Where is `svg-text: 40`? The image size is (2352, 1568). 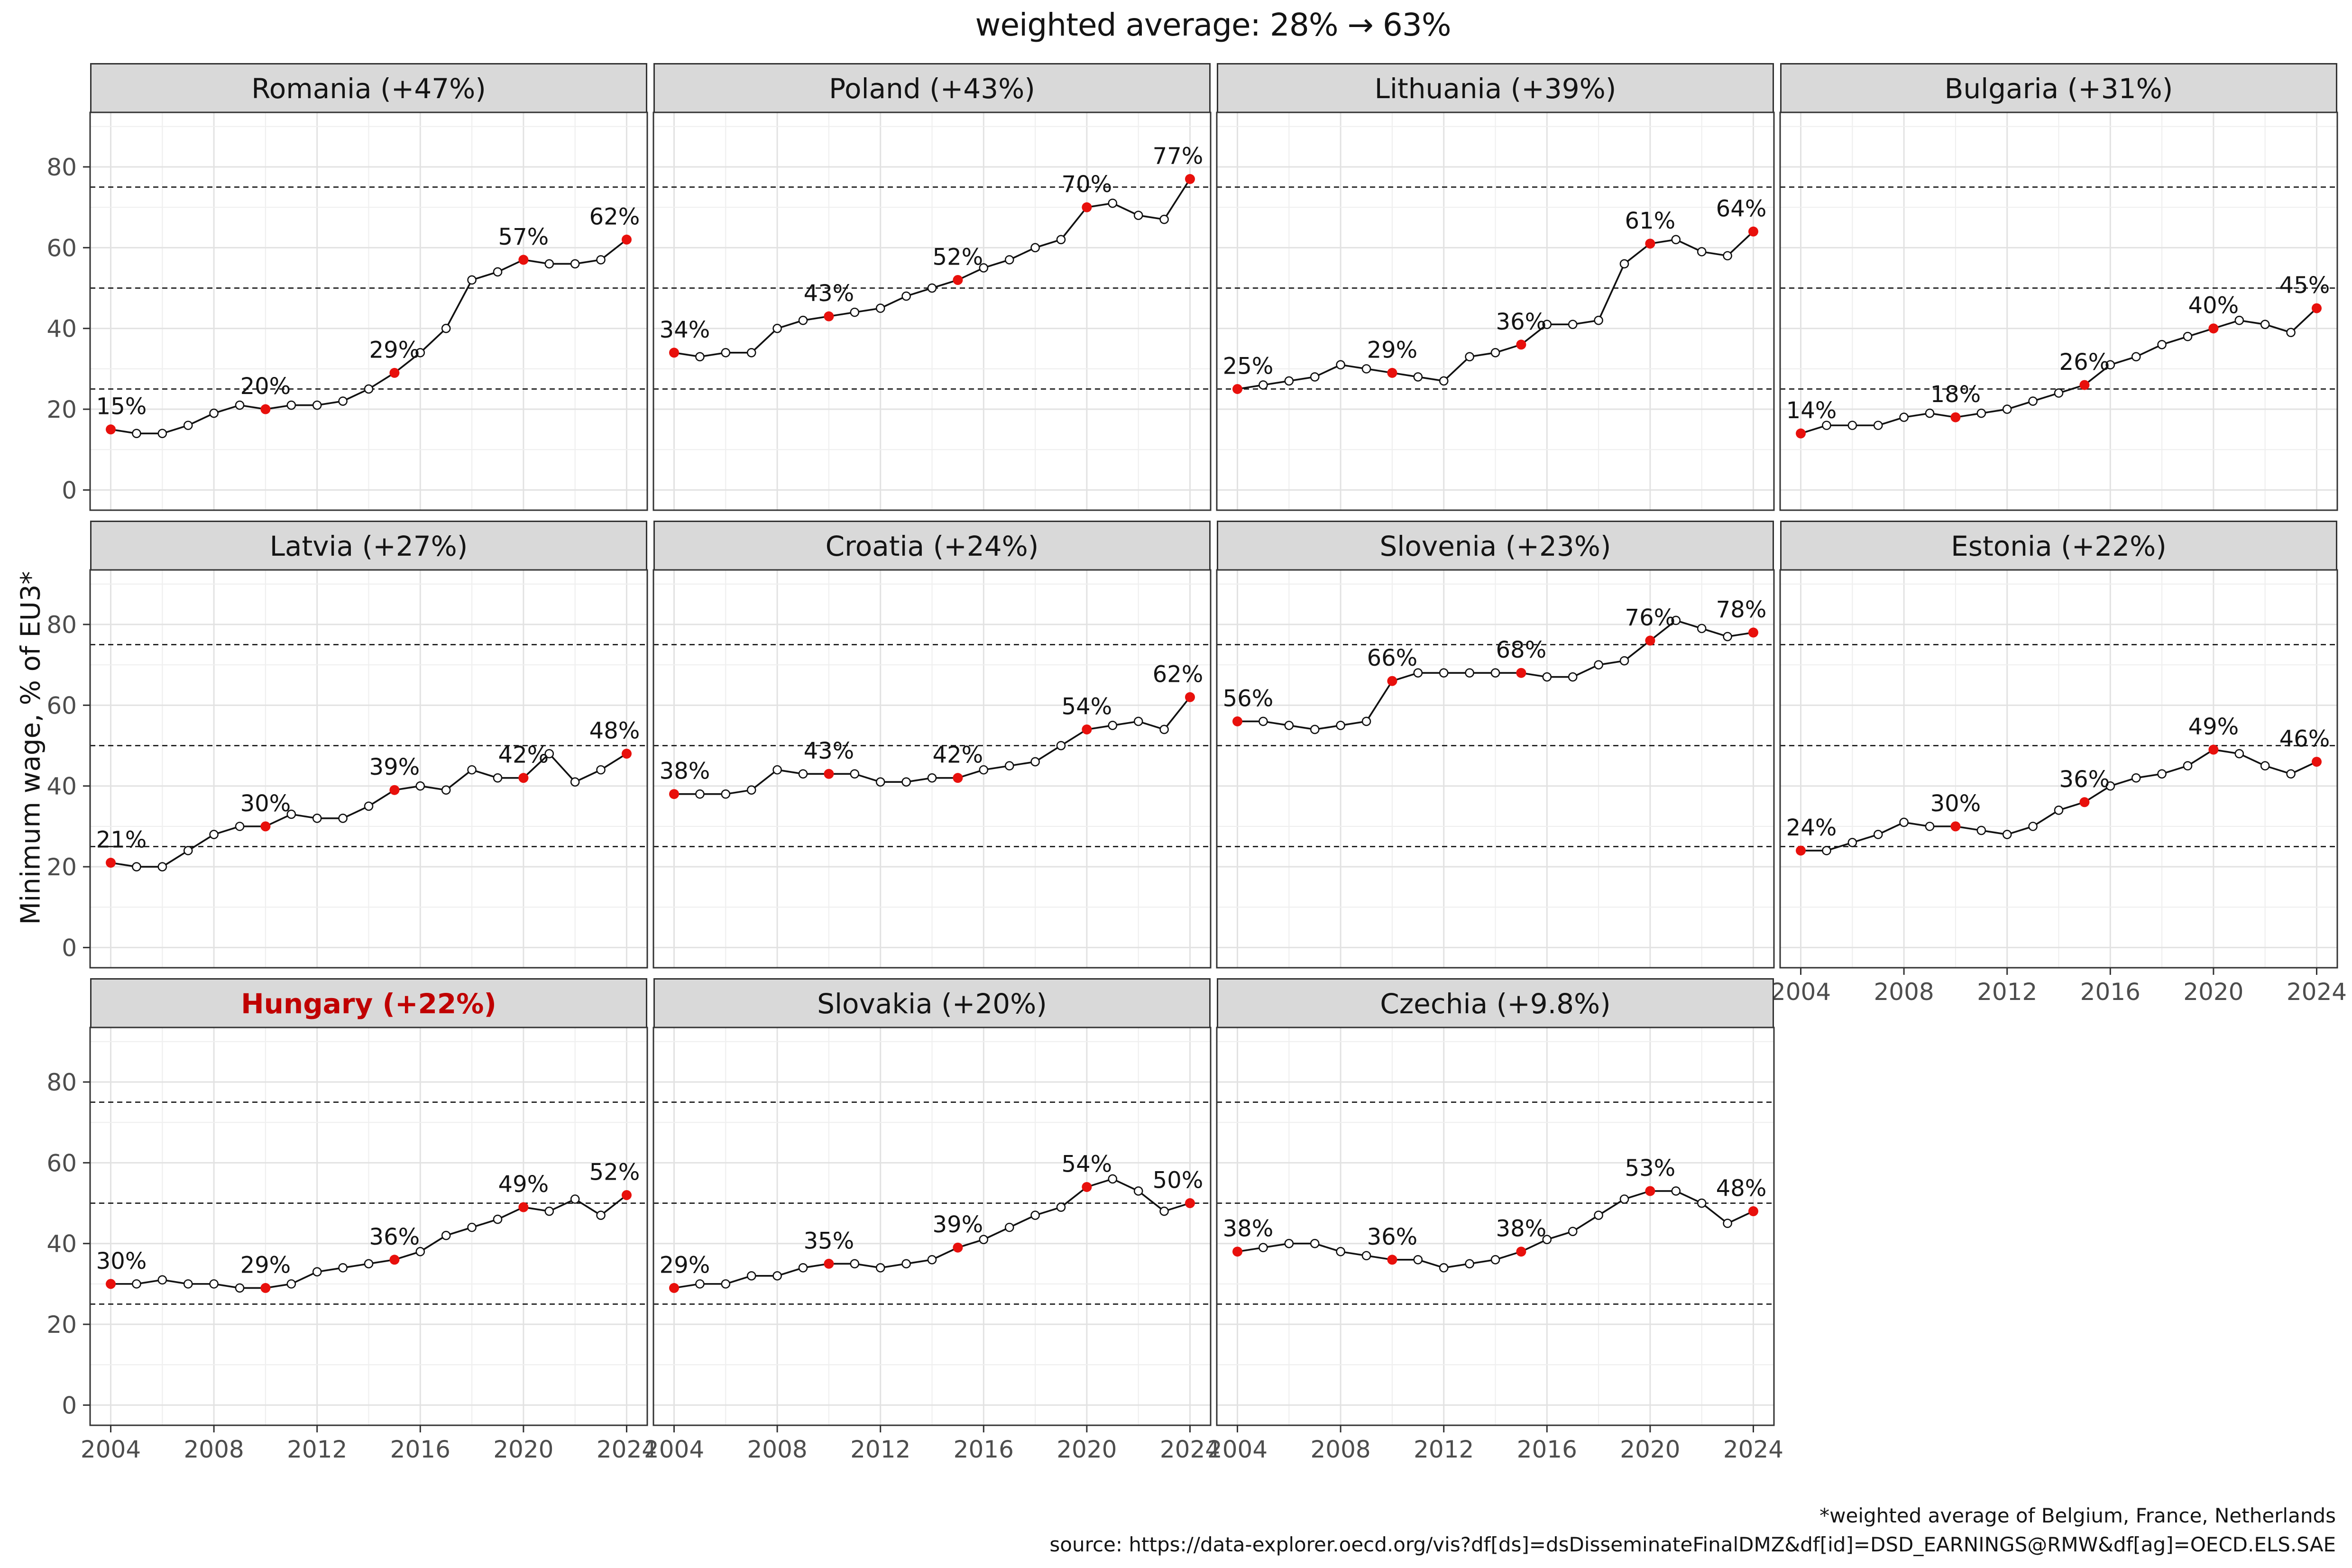
svg-text: 40 is located at coordinates (62, 1244).